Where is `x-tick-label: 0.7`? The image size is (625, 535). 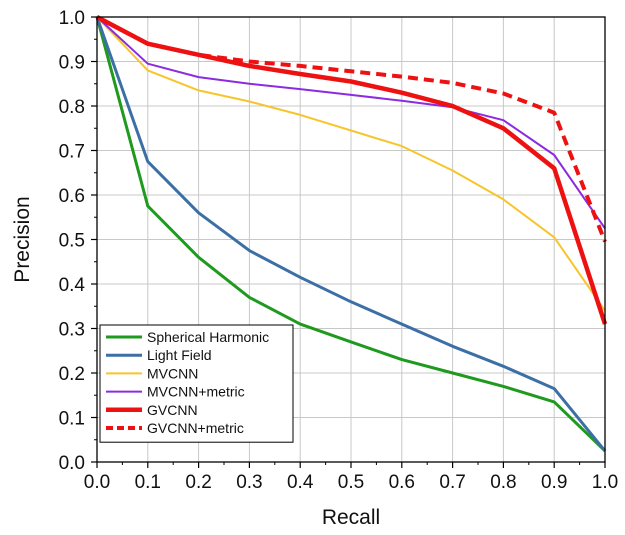 x-tick-label: 0.7 is located at coordinates (452, 482).